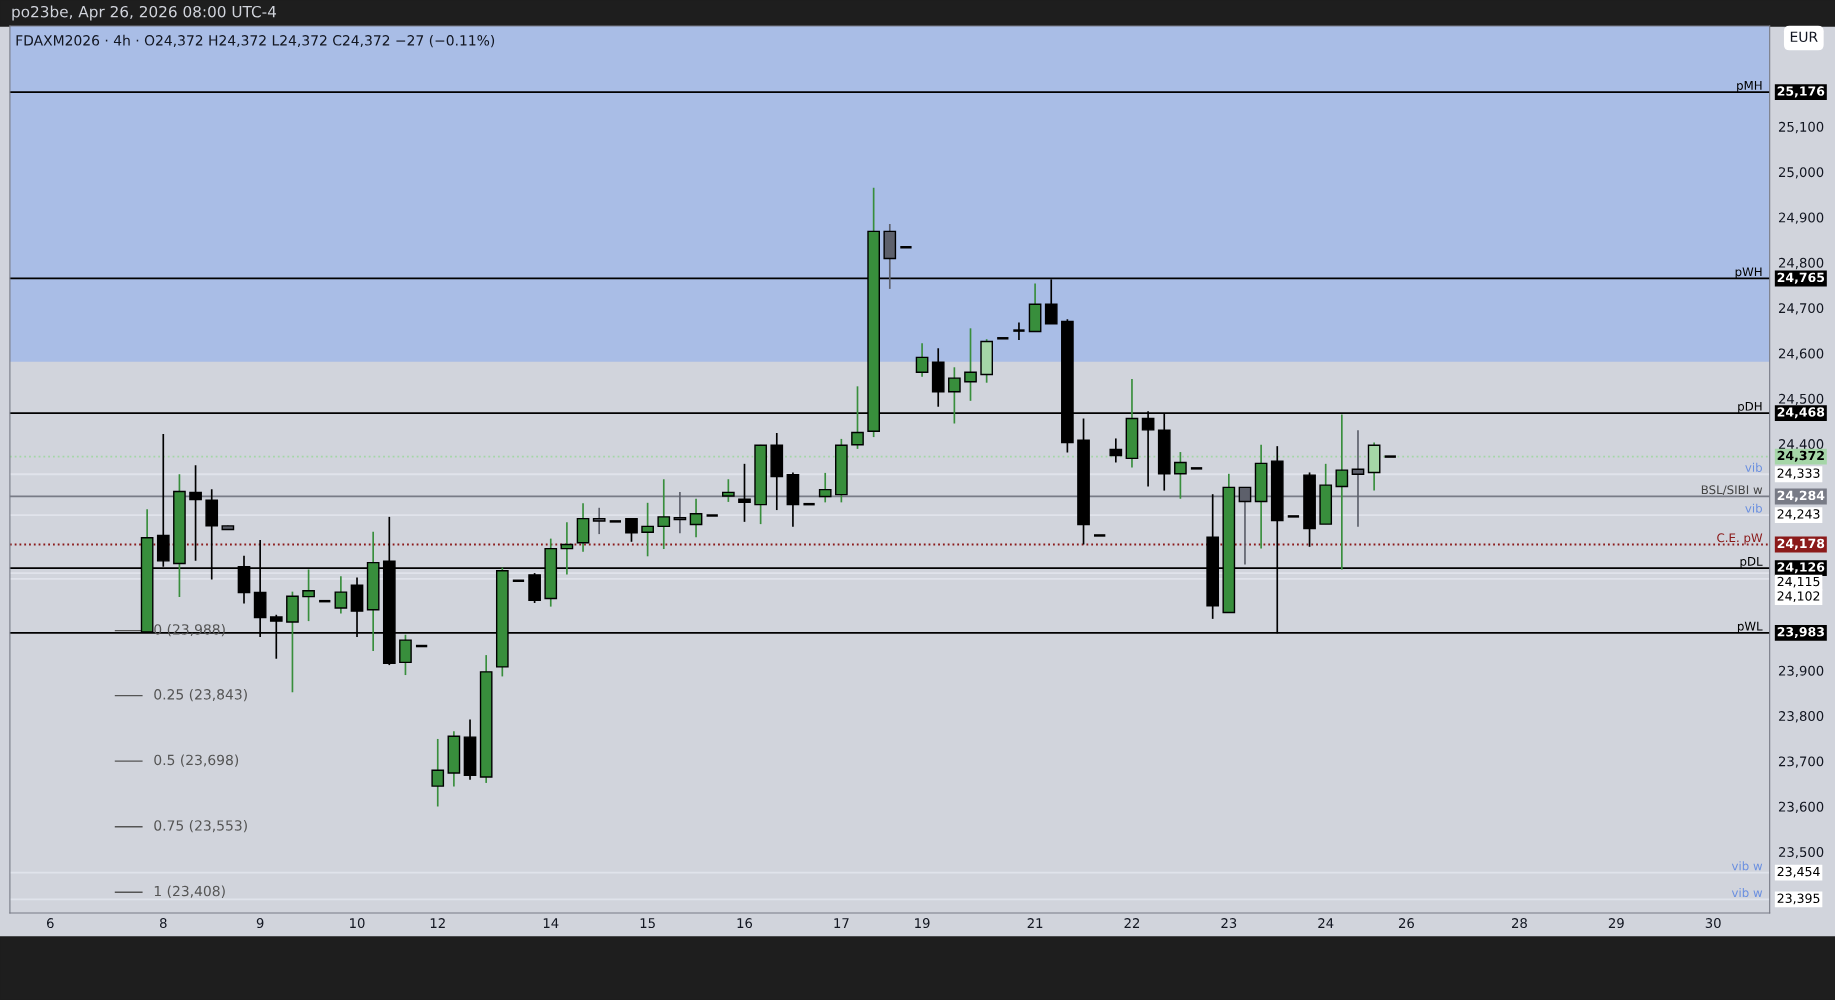 The image size is (1835, 1000). What do you see at coordinates (1801, 92) in the screenshot?
I see `text: 25,176` at bounding box center [1801, 92].